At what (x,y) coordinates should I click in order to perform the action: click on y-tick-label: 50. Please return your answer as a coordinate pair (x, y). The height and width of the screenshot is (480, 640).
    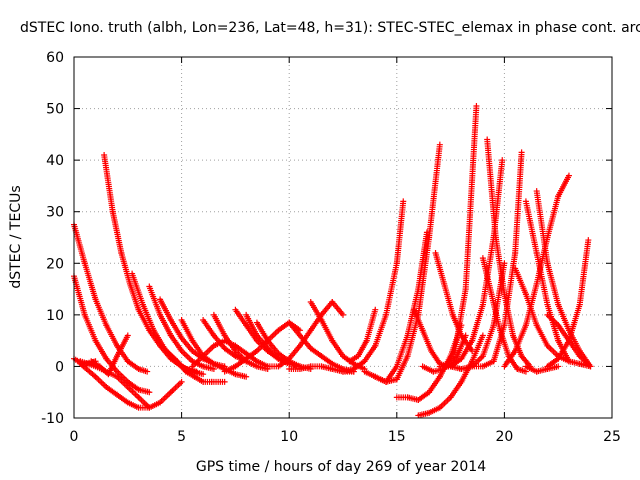
    Looking at the image, I should click on (55, 110).